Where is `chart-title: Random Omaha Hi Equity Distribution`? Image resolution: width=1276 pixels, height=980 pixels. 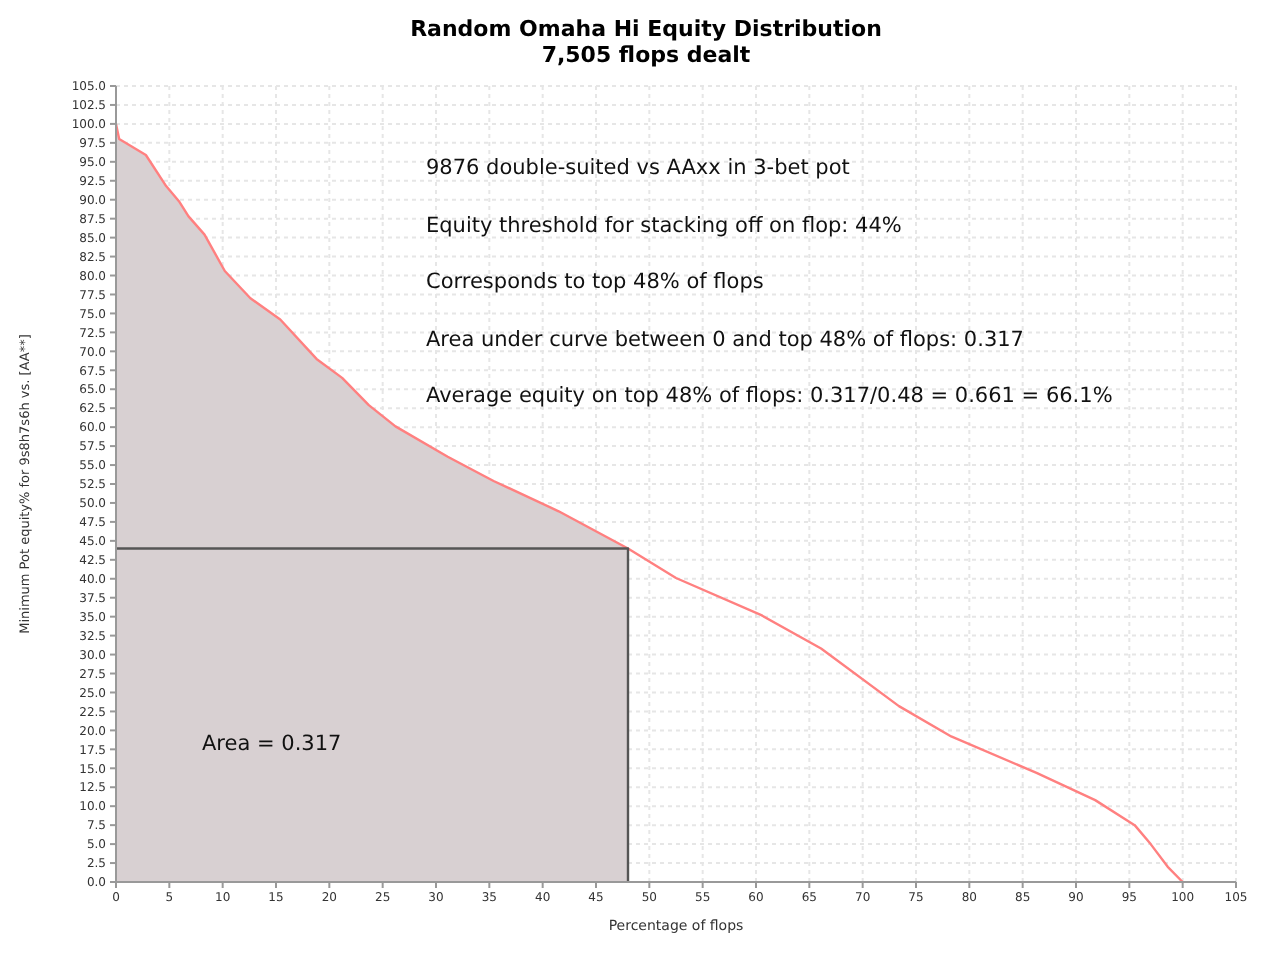 chart-title: Random Omaha Hi Equity Distribution is located at coordinates (646, 29).